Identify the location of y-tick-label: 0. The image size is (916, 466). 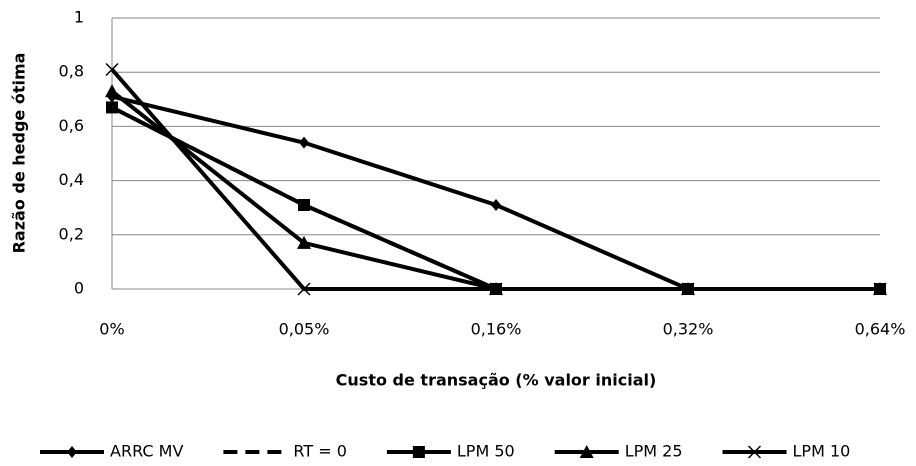
(79, 288).